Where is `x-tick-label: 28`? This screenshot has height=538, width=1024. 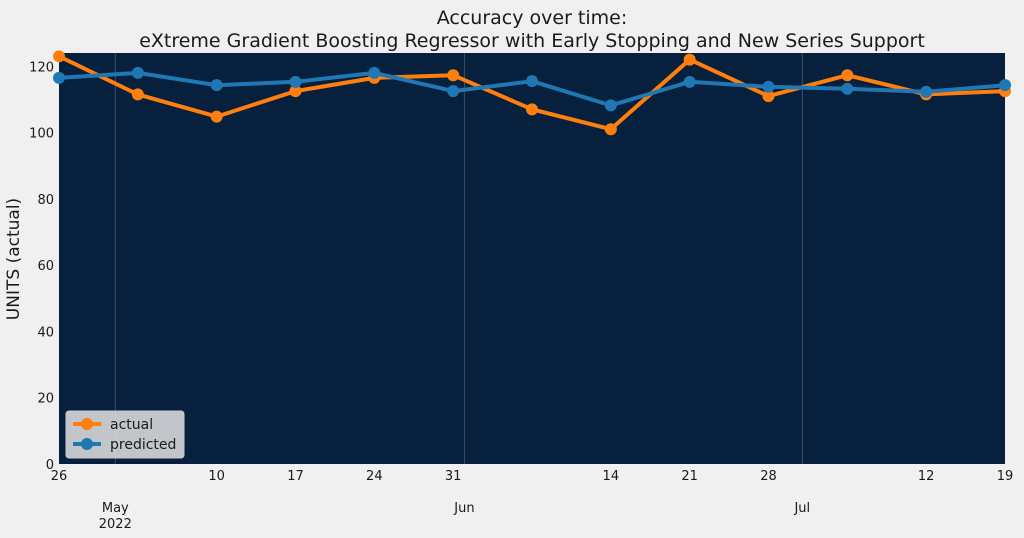
x-tick-label: 28 is located at coordinates (768, 476).